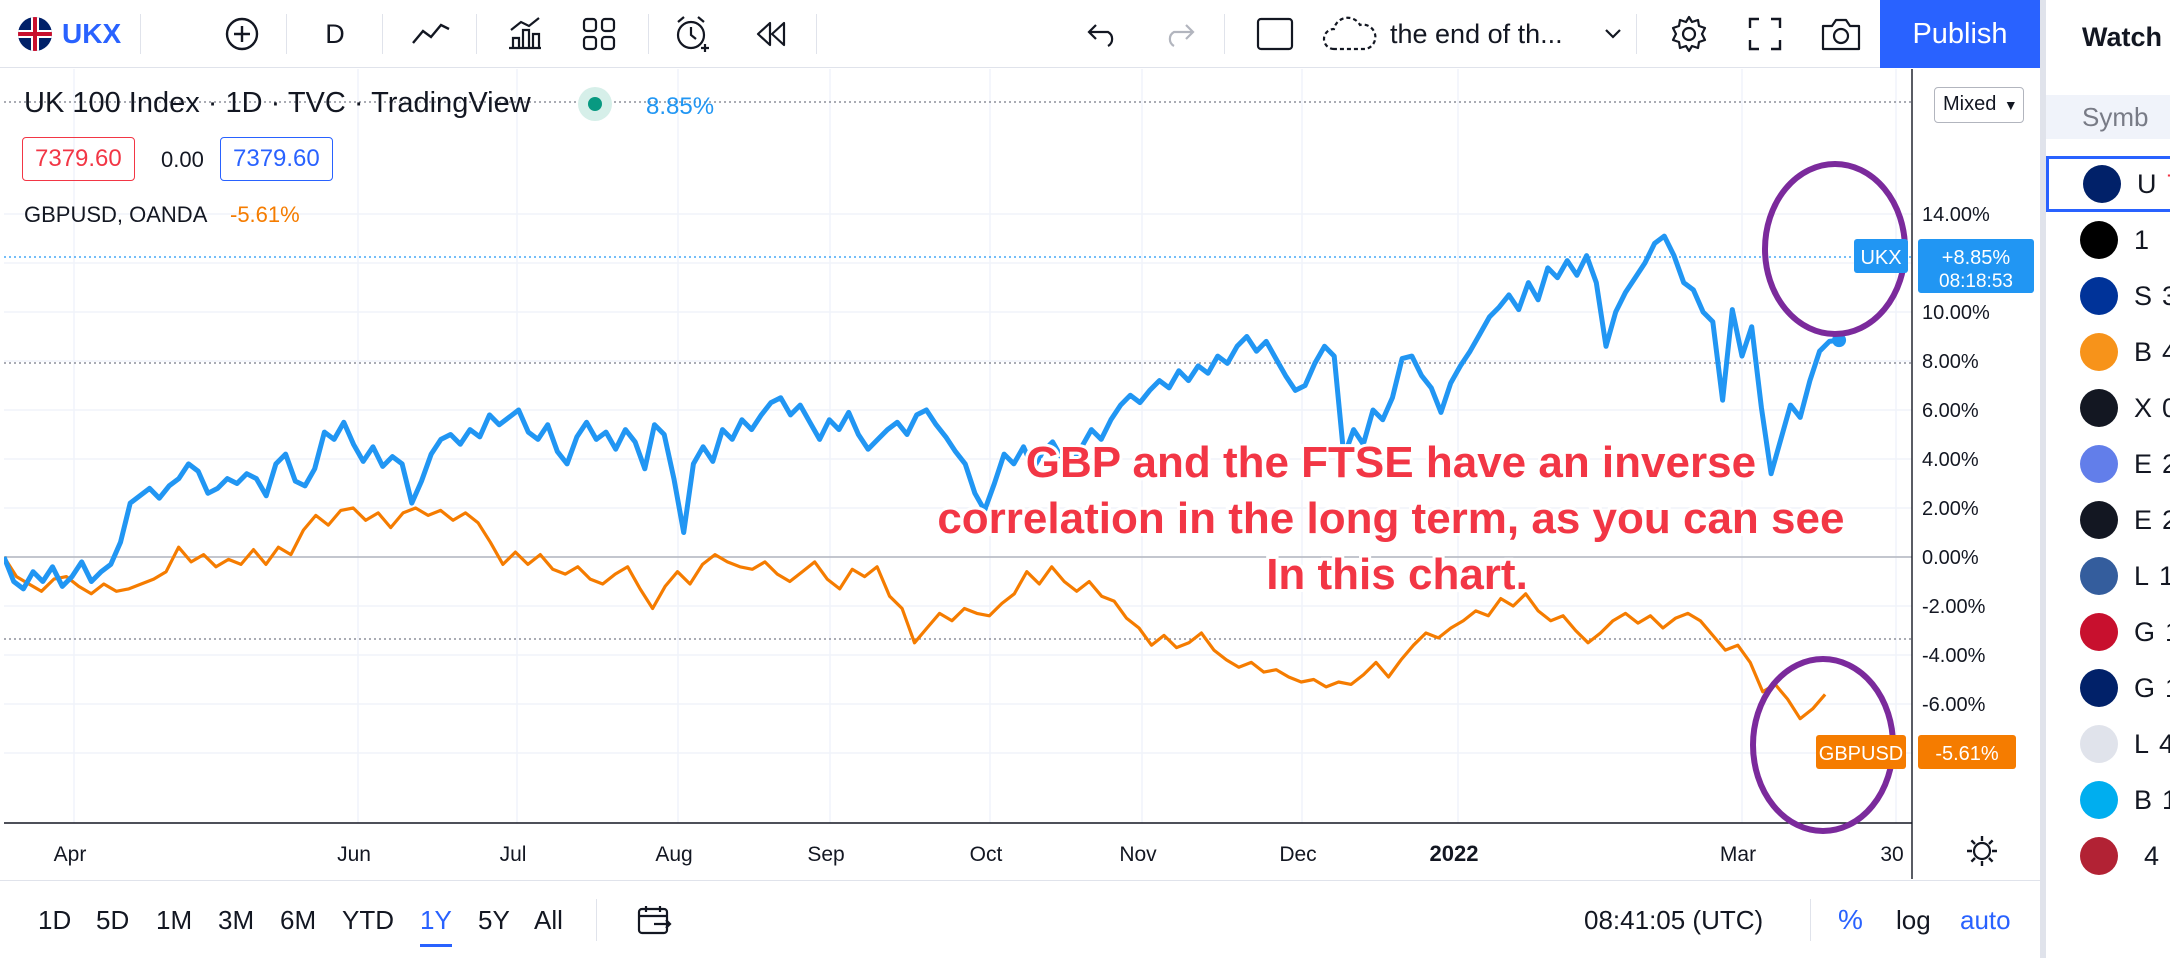  I want to click on y-tick-label: 10.00%, so click(1956, 313).